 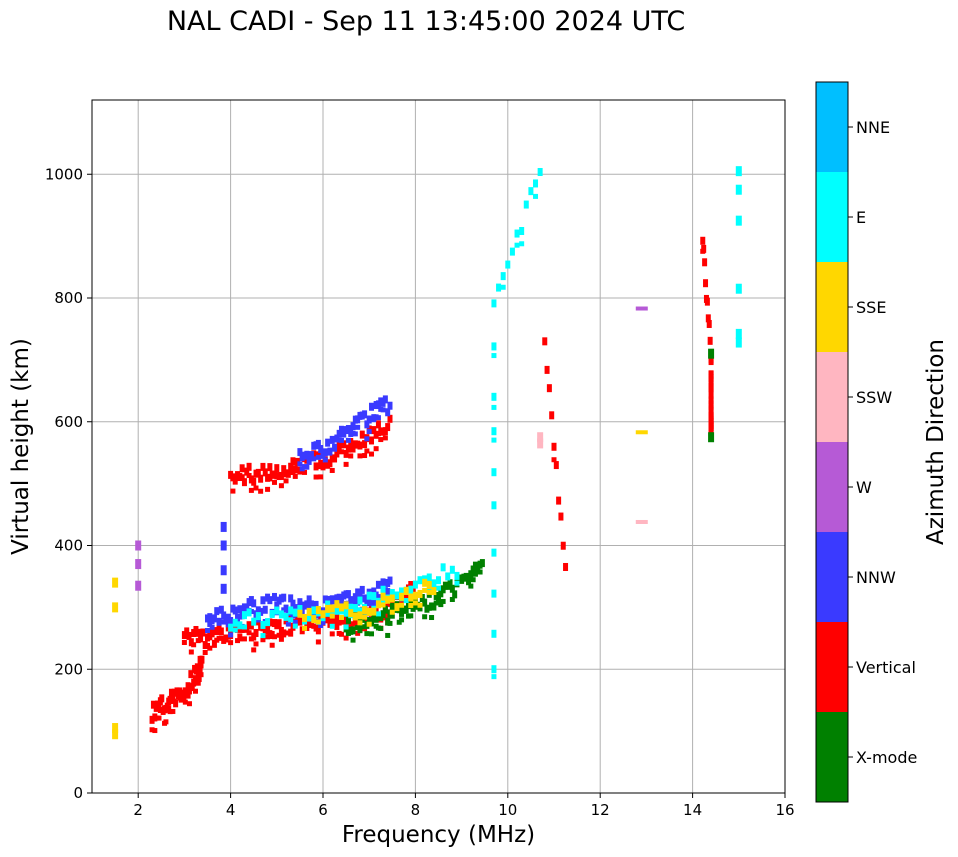 What do you see at coordinates (692, 810) in the screenshot?
I see `x-tick-label: 14` at bounding box center [692, 810].